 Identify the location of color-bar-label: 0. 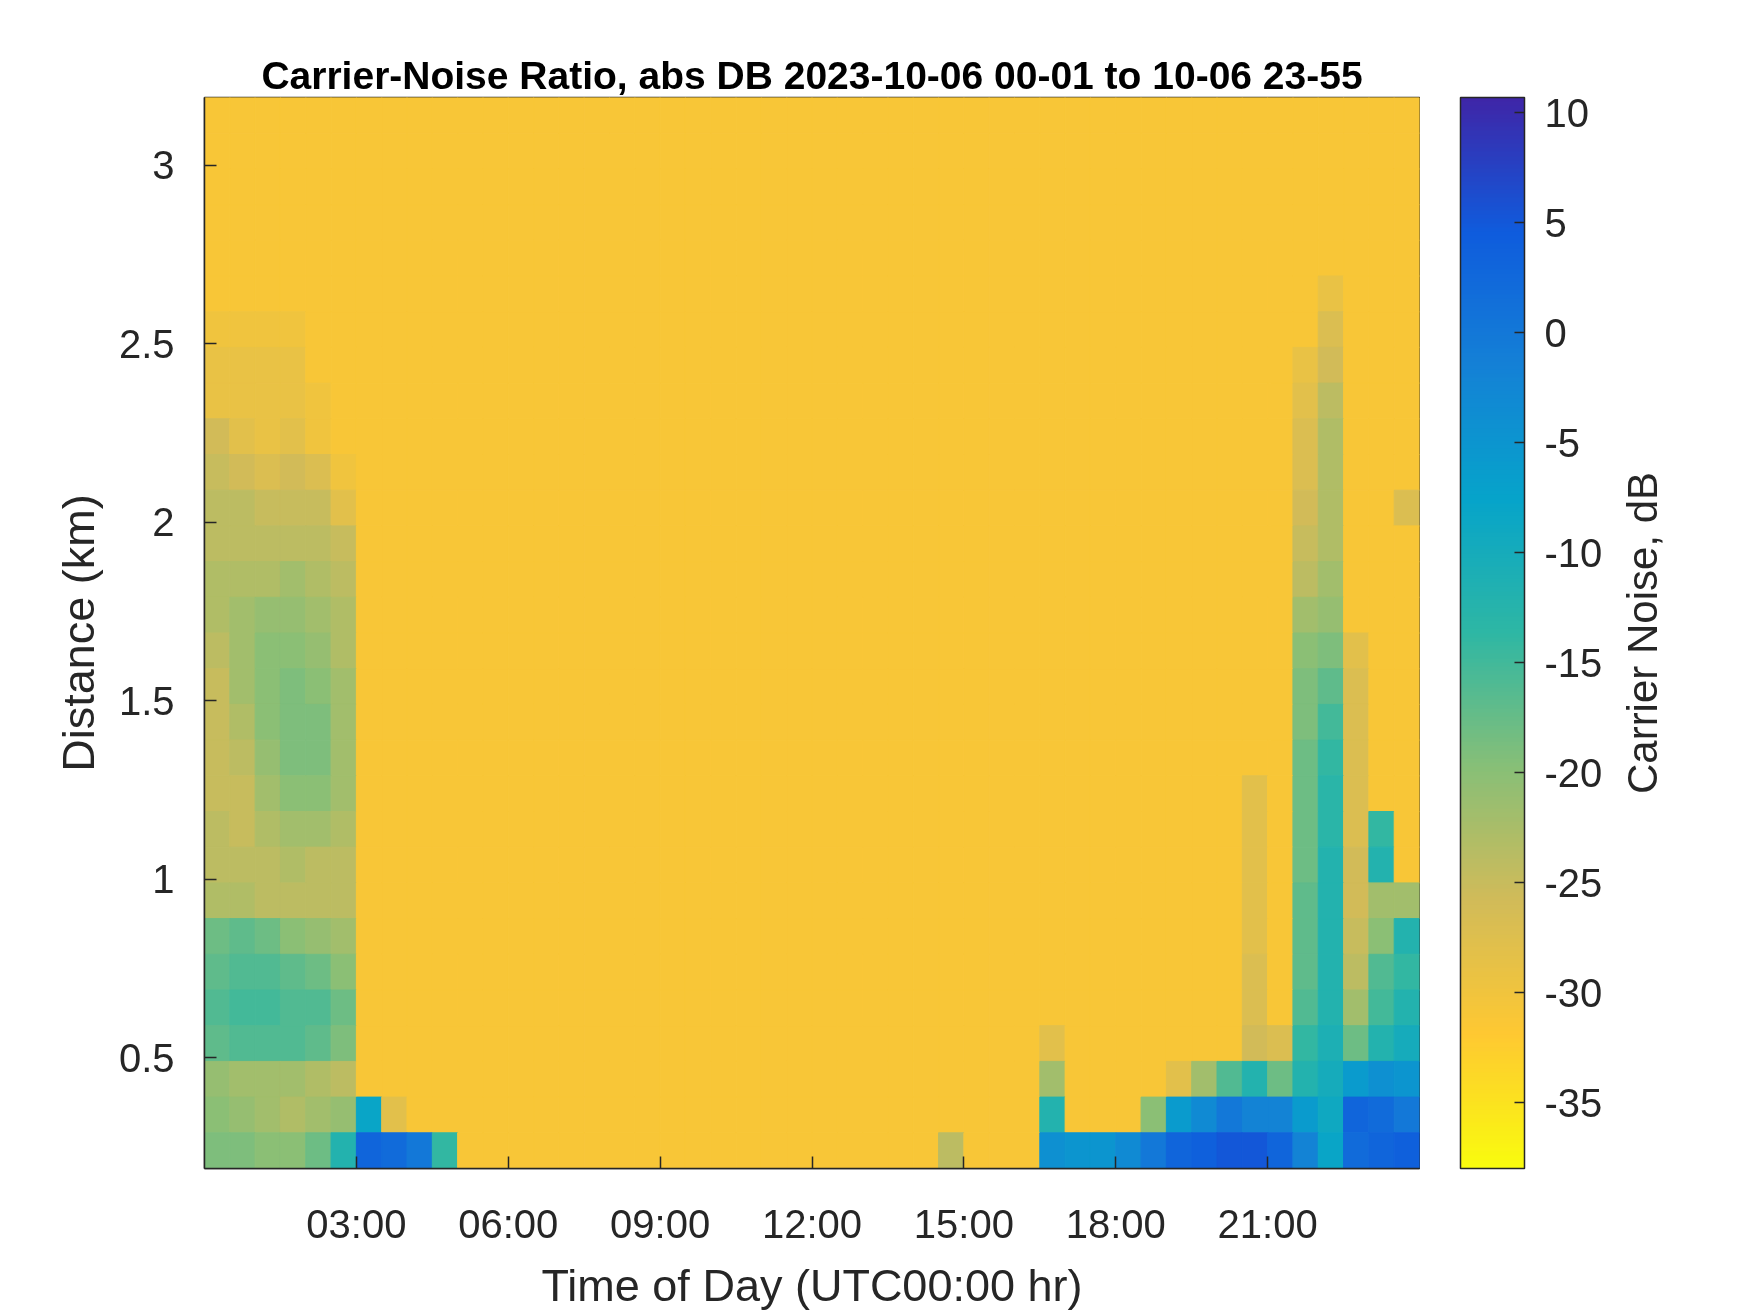
(1555, 332).